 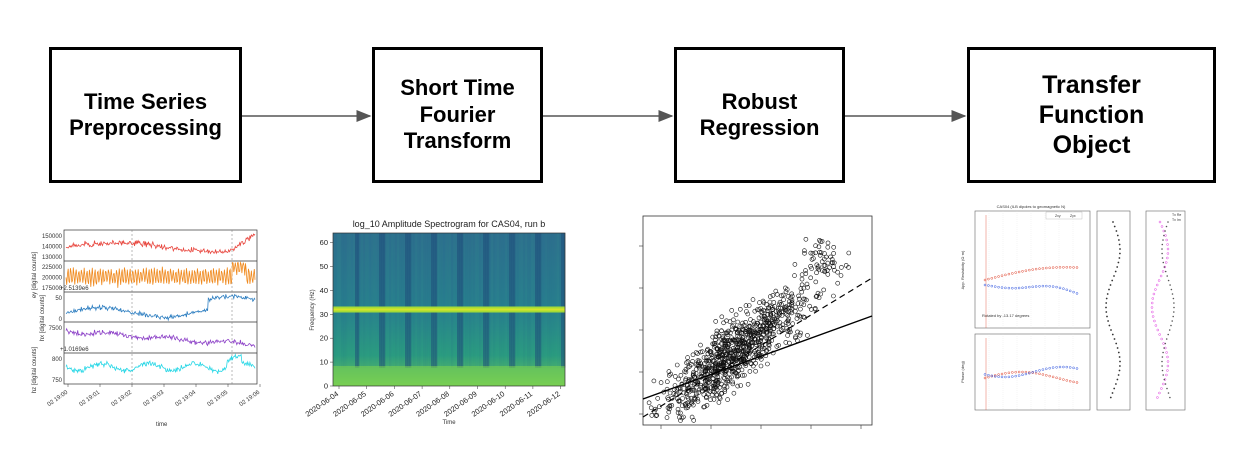 What do you see at coordinates (250, 398) in the screenshot?
I see `ts-xtick-label: 02 19:06` at bounding box center [250, 398].